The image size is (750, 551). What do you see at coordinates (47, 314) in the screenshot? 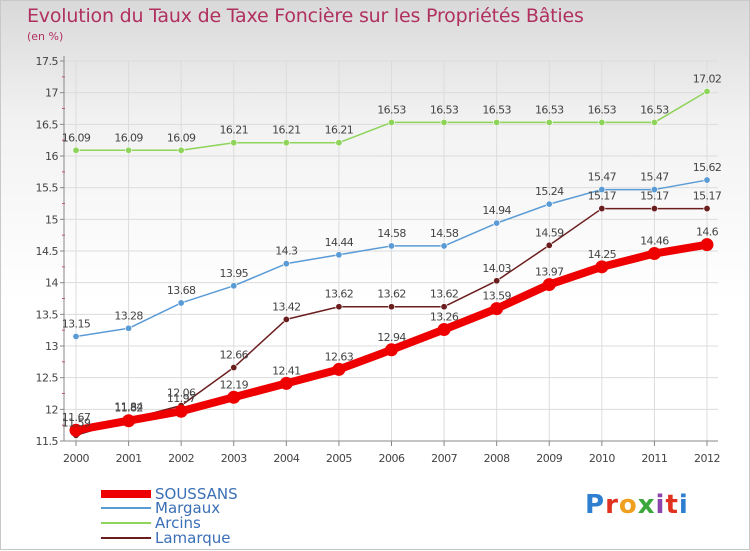
I see `y-tick-label: 13.5` at bounding box center [47, 314].